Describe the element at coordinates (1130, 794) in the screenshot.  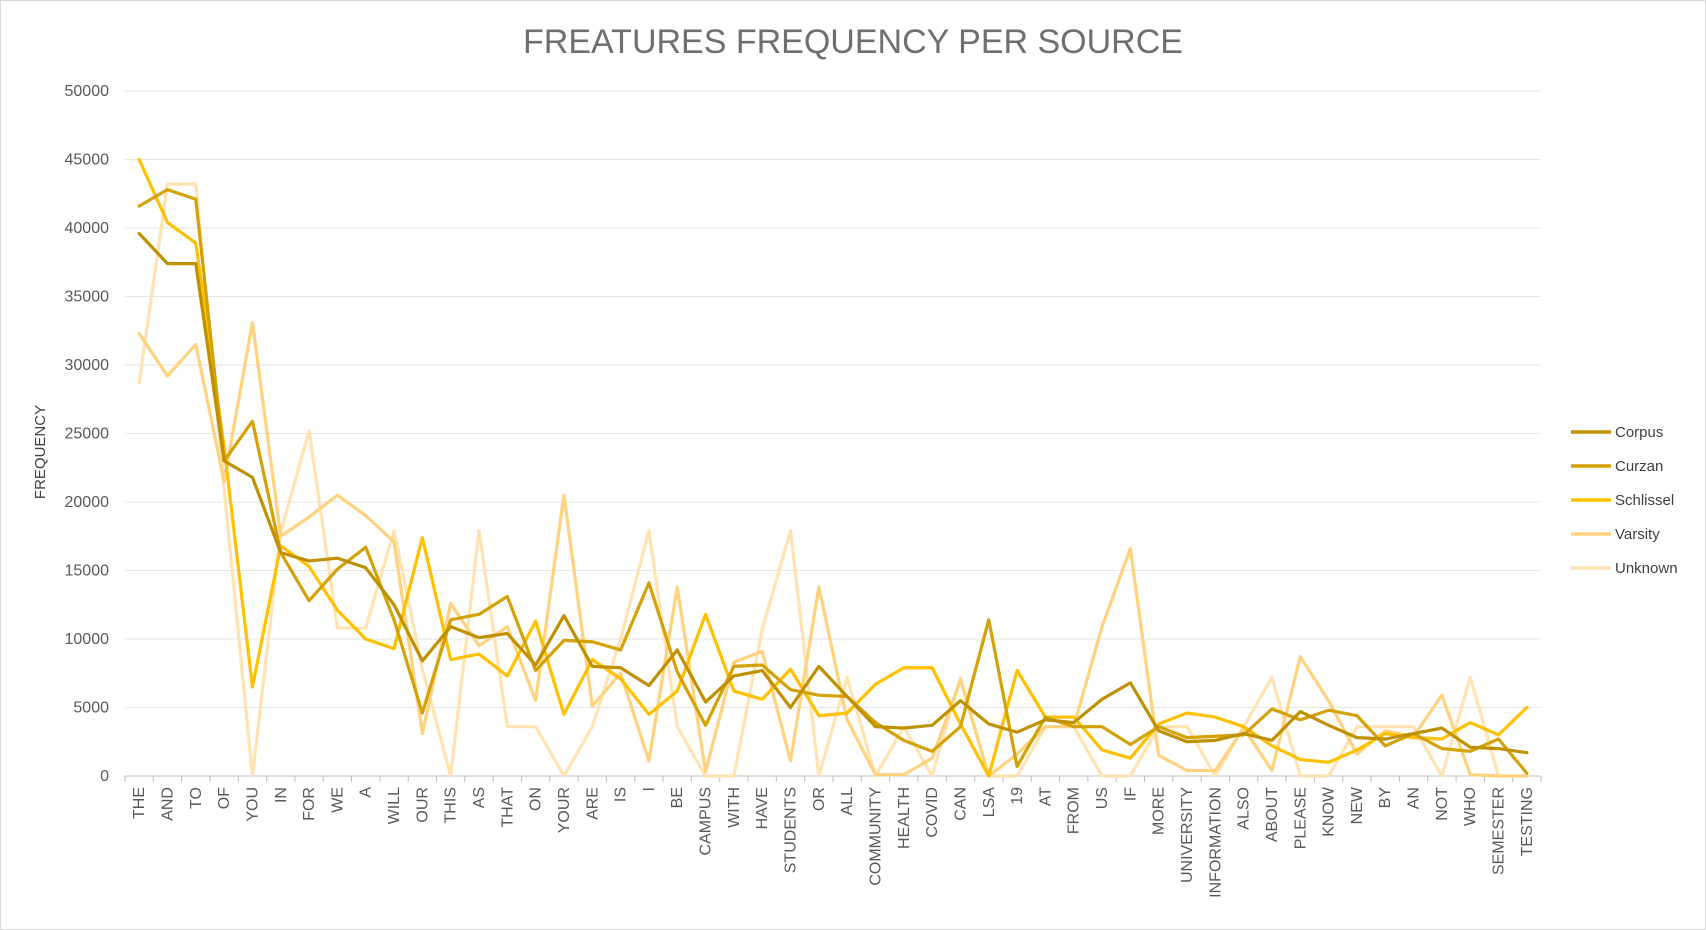
I see `x-tick-label: IF` at that location.